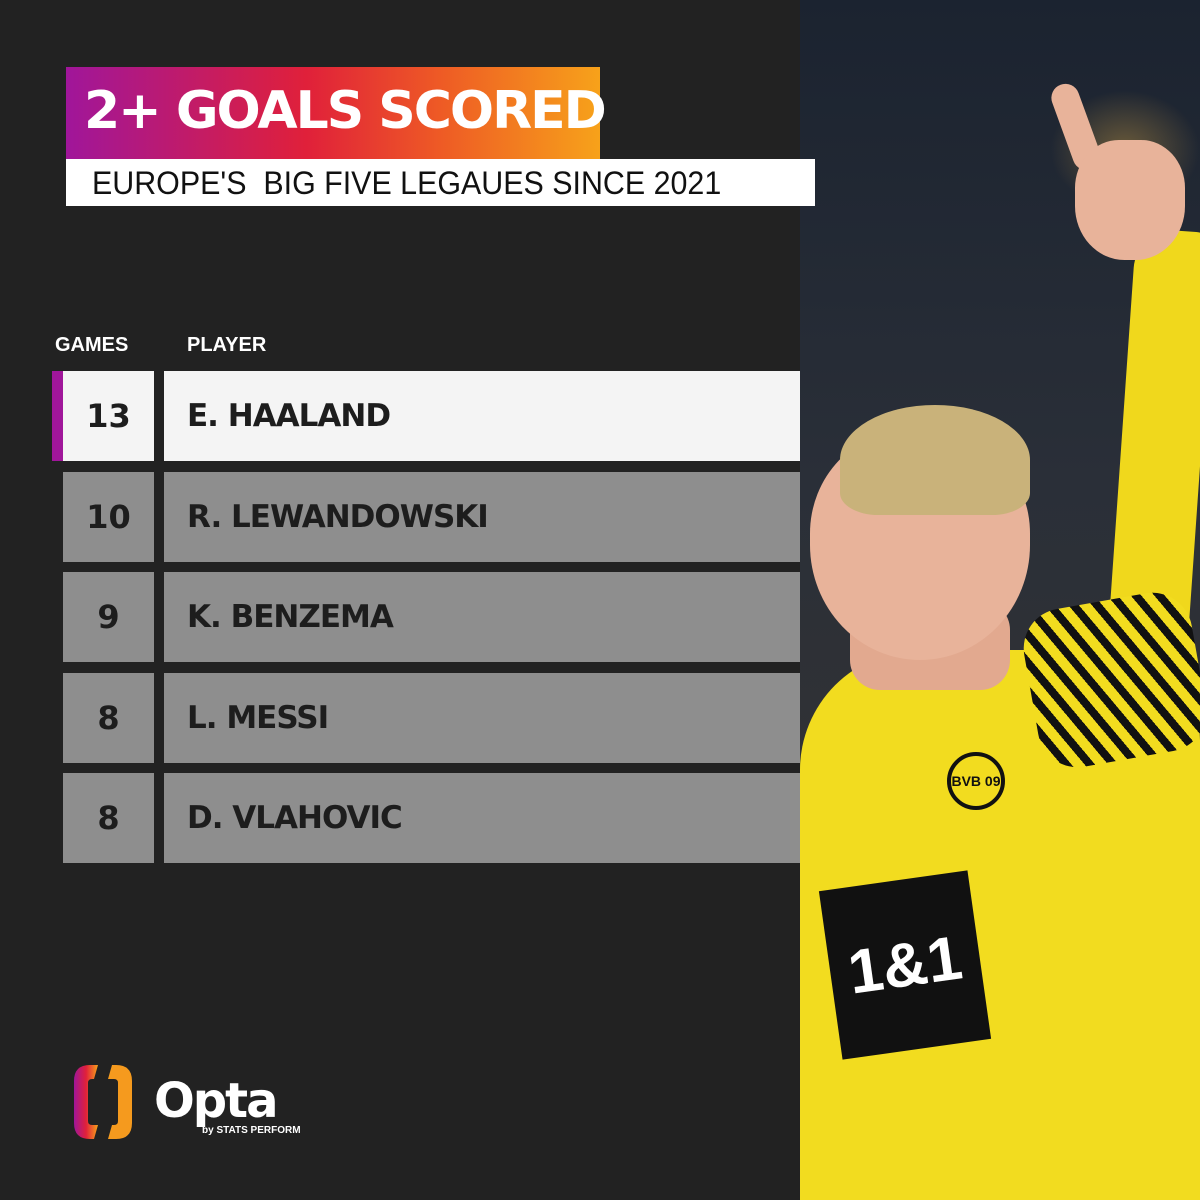 Image resolution: width=1200 pixels, height=1200 pixels. What do you see at coordinates (289, 416) in the screenshot?
I see `player-name: E. HAALAND` at bounding box center [289, 416].